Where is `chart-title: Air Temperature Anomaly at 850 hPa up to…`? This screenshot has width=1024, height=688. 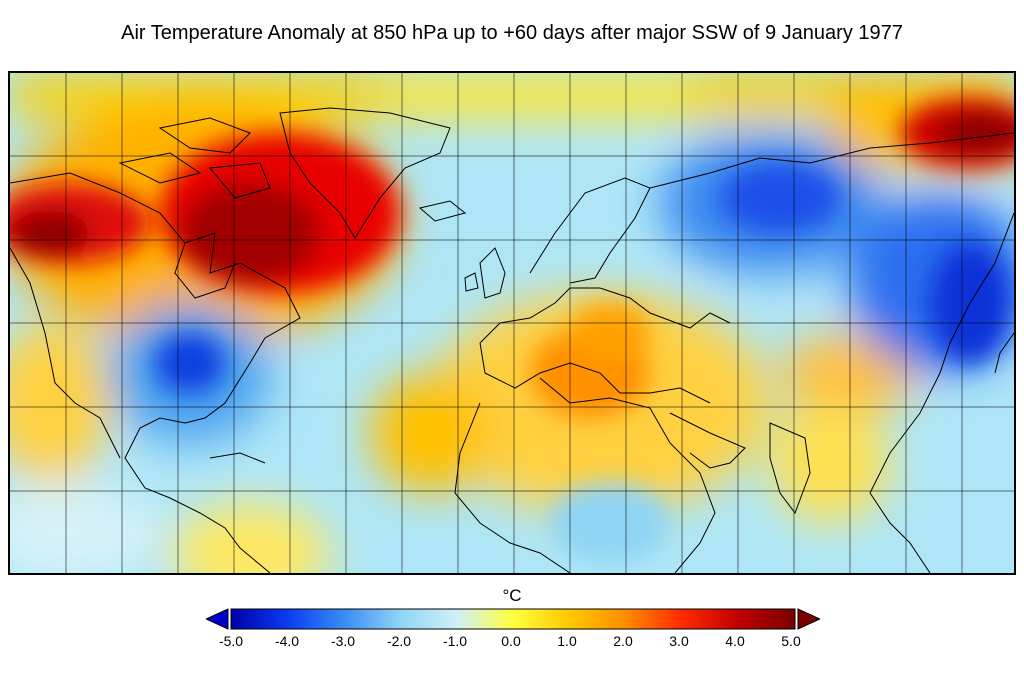 chart-title: Air Temperature Anomaly at 850 hPa up to… is located at coordinates (512, 33).